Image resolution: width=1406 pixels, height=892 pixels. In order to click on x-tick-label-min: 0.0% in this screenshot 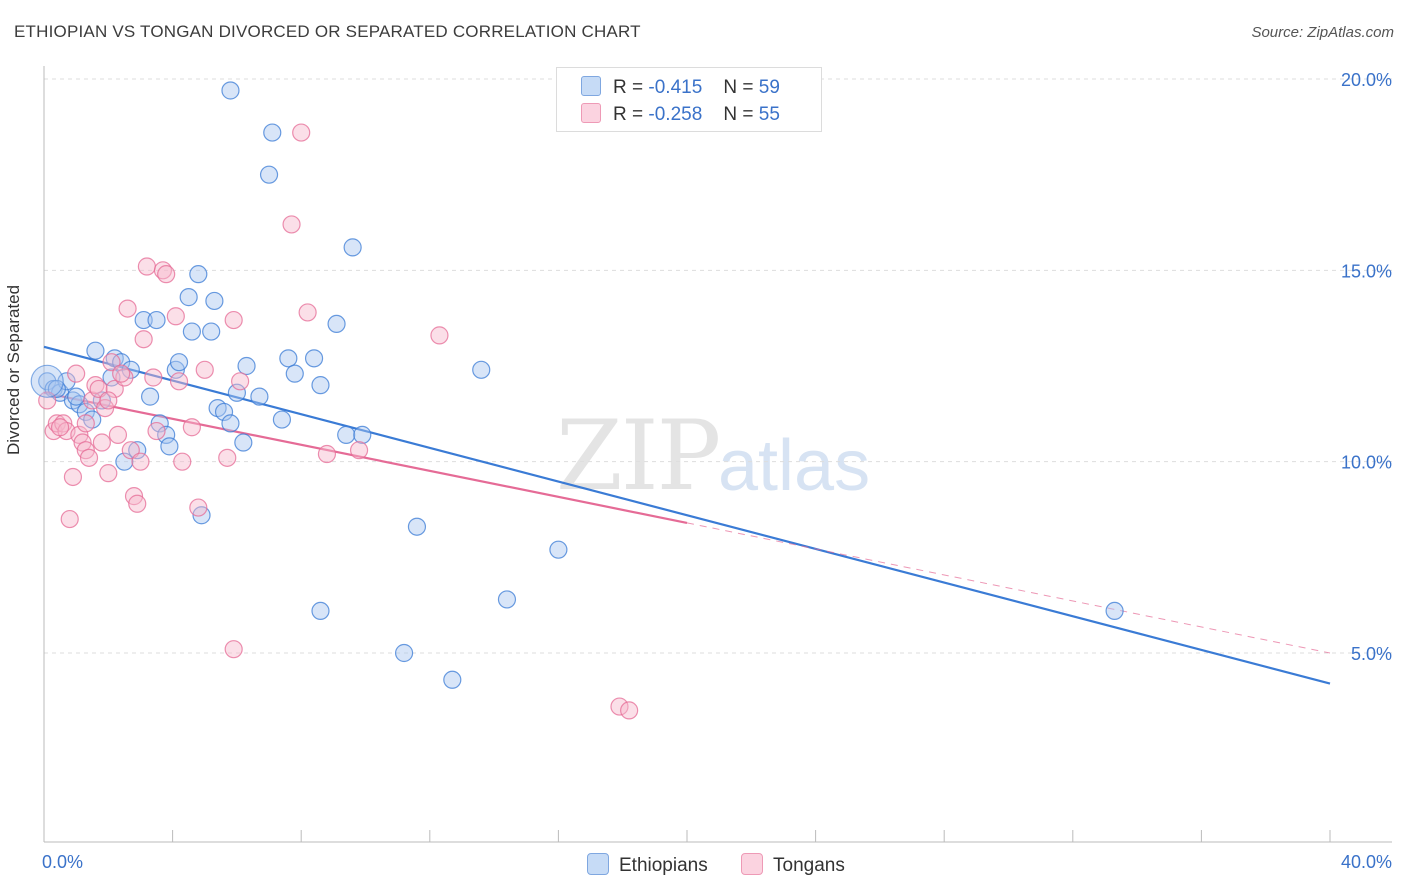, I will do `click(63, 862)`.